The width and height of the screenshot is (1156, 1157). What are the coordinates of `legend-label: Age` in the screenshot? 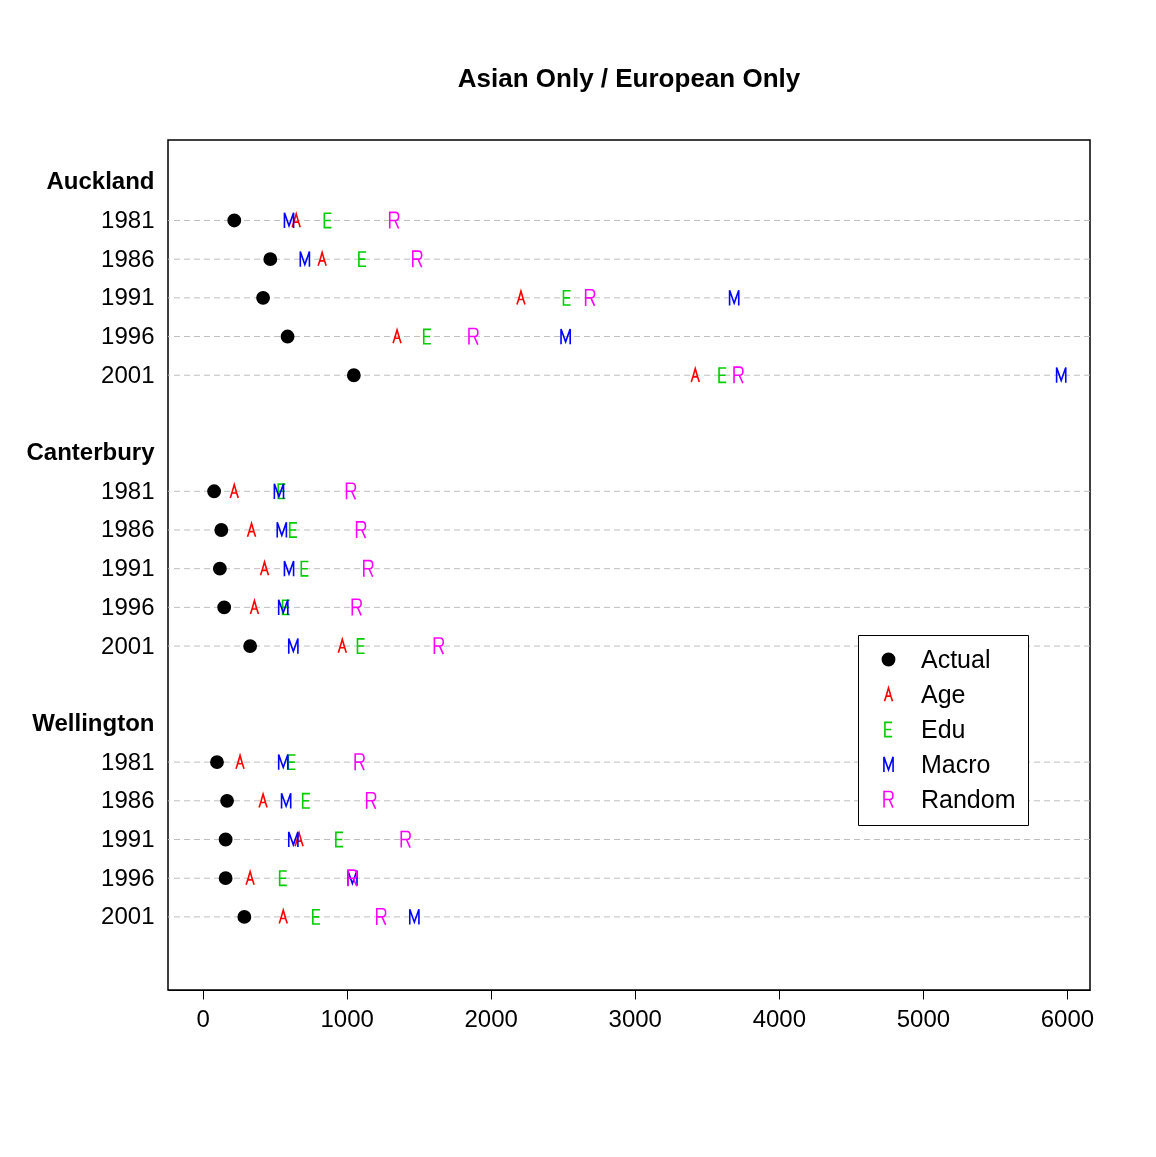 It's located at (943, 693).